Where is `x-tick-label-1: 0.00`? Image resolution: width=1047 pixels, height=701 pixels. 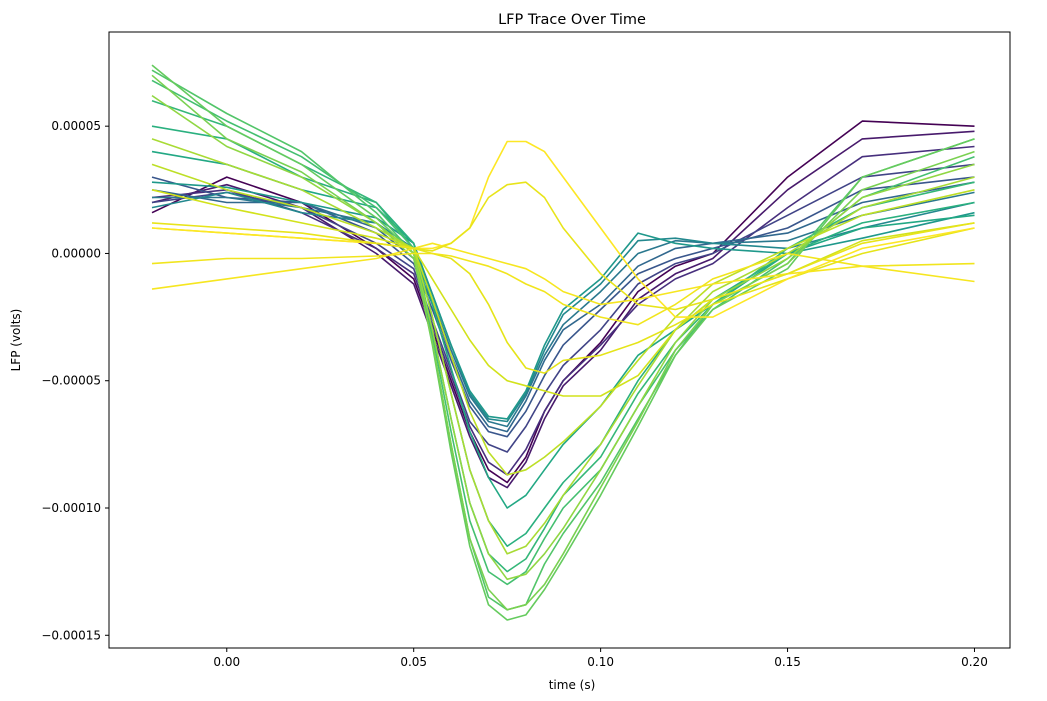 x-tick-label-1: 0.00 is located at coordinates (226, 662).